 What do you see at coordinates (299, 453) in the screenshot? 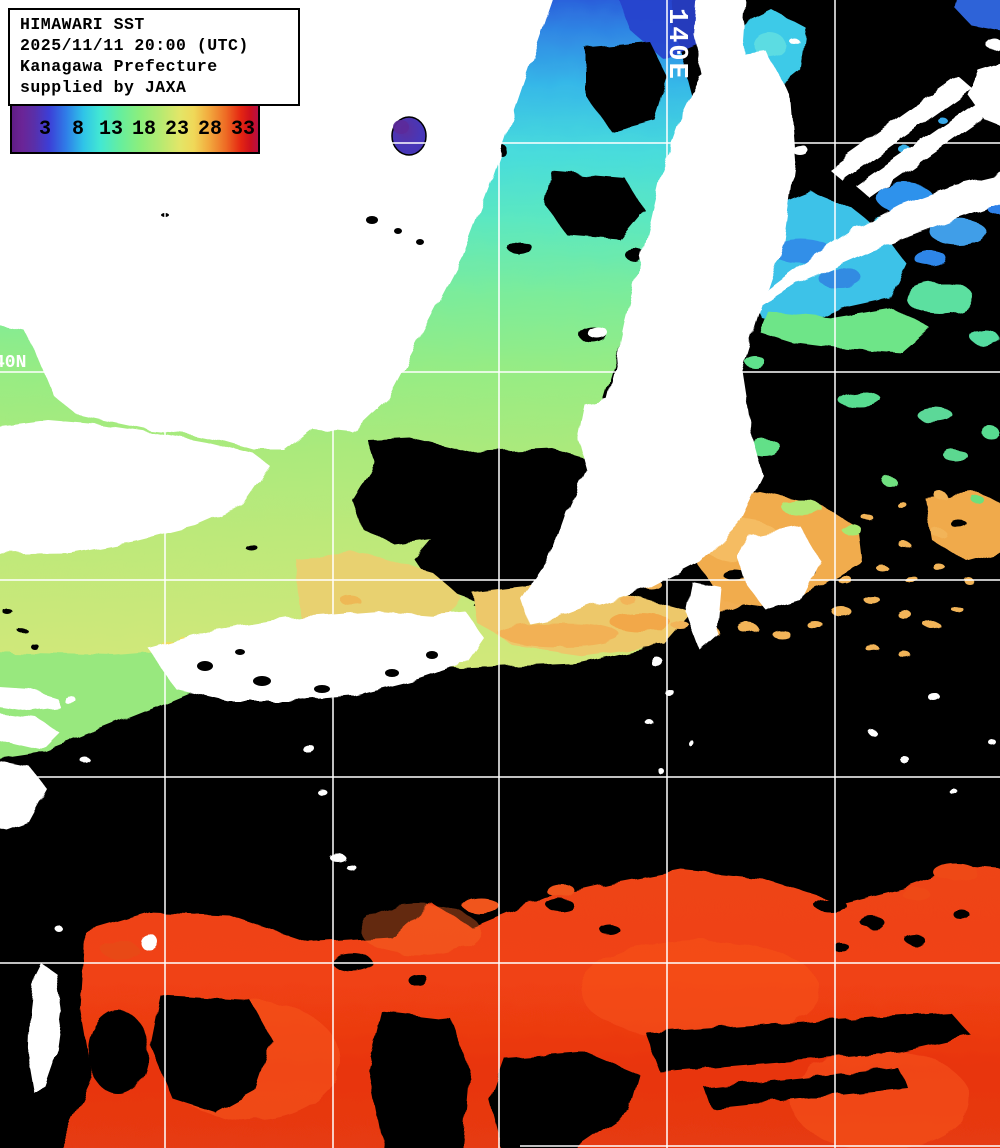
I see `land-cloud-dark-specks` at bounding box center [299, 453].